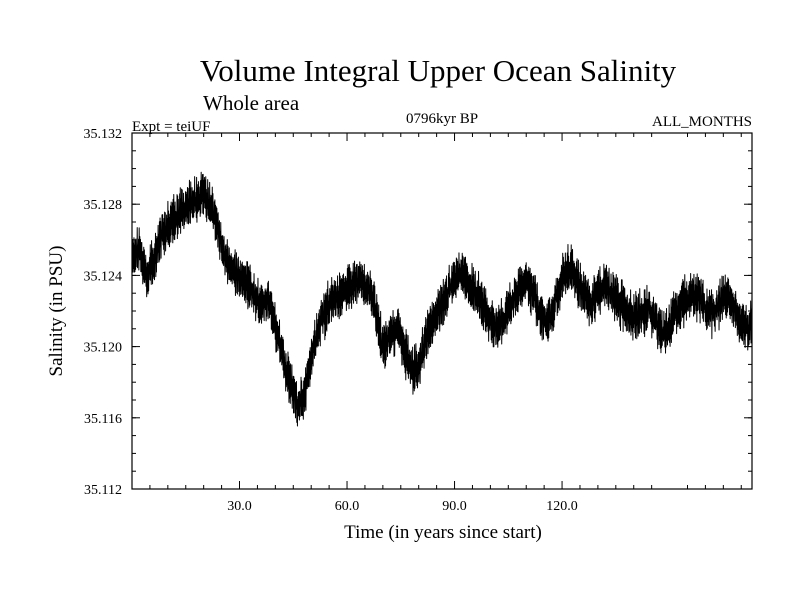 The height and width of the screenshot is (605, 800). Describe the element at coordinates (103, 205) in the screenshot. I see `y-tick-label: 35.128` at that location.